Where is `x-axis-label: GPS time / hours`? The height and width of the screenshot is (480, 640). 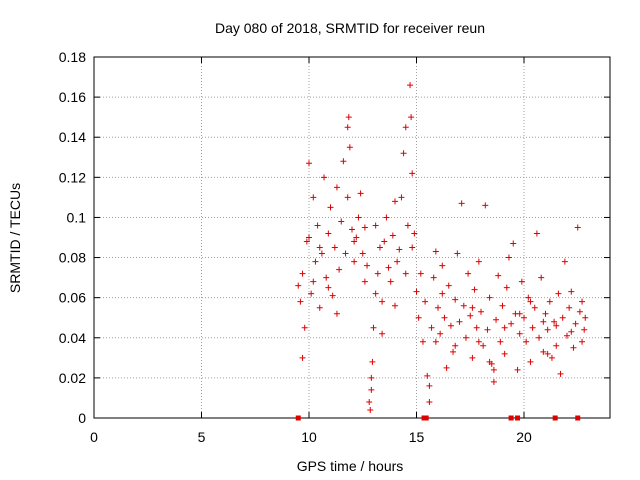
x-axis-label: GPS time / hours is located at coordinates (350, 466).